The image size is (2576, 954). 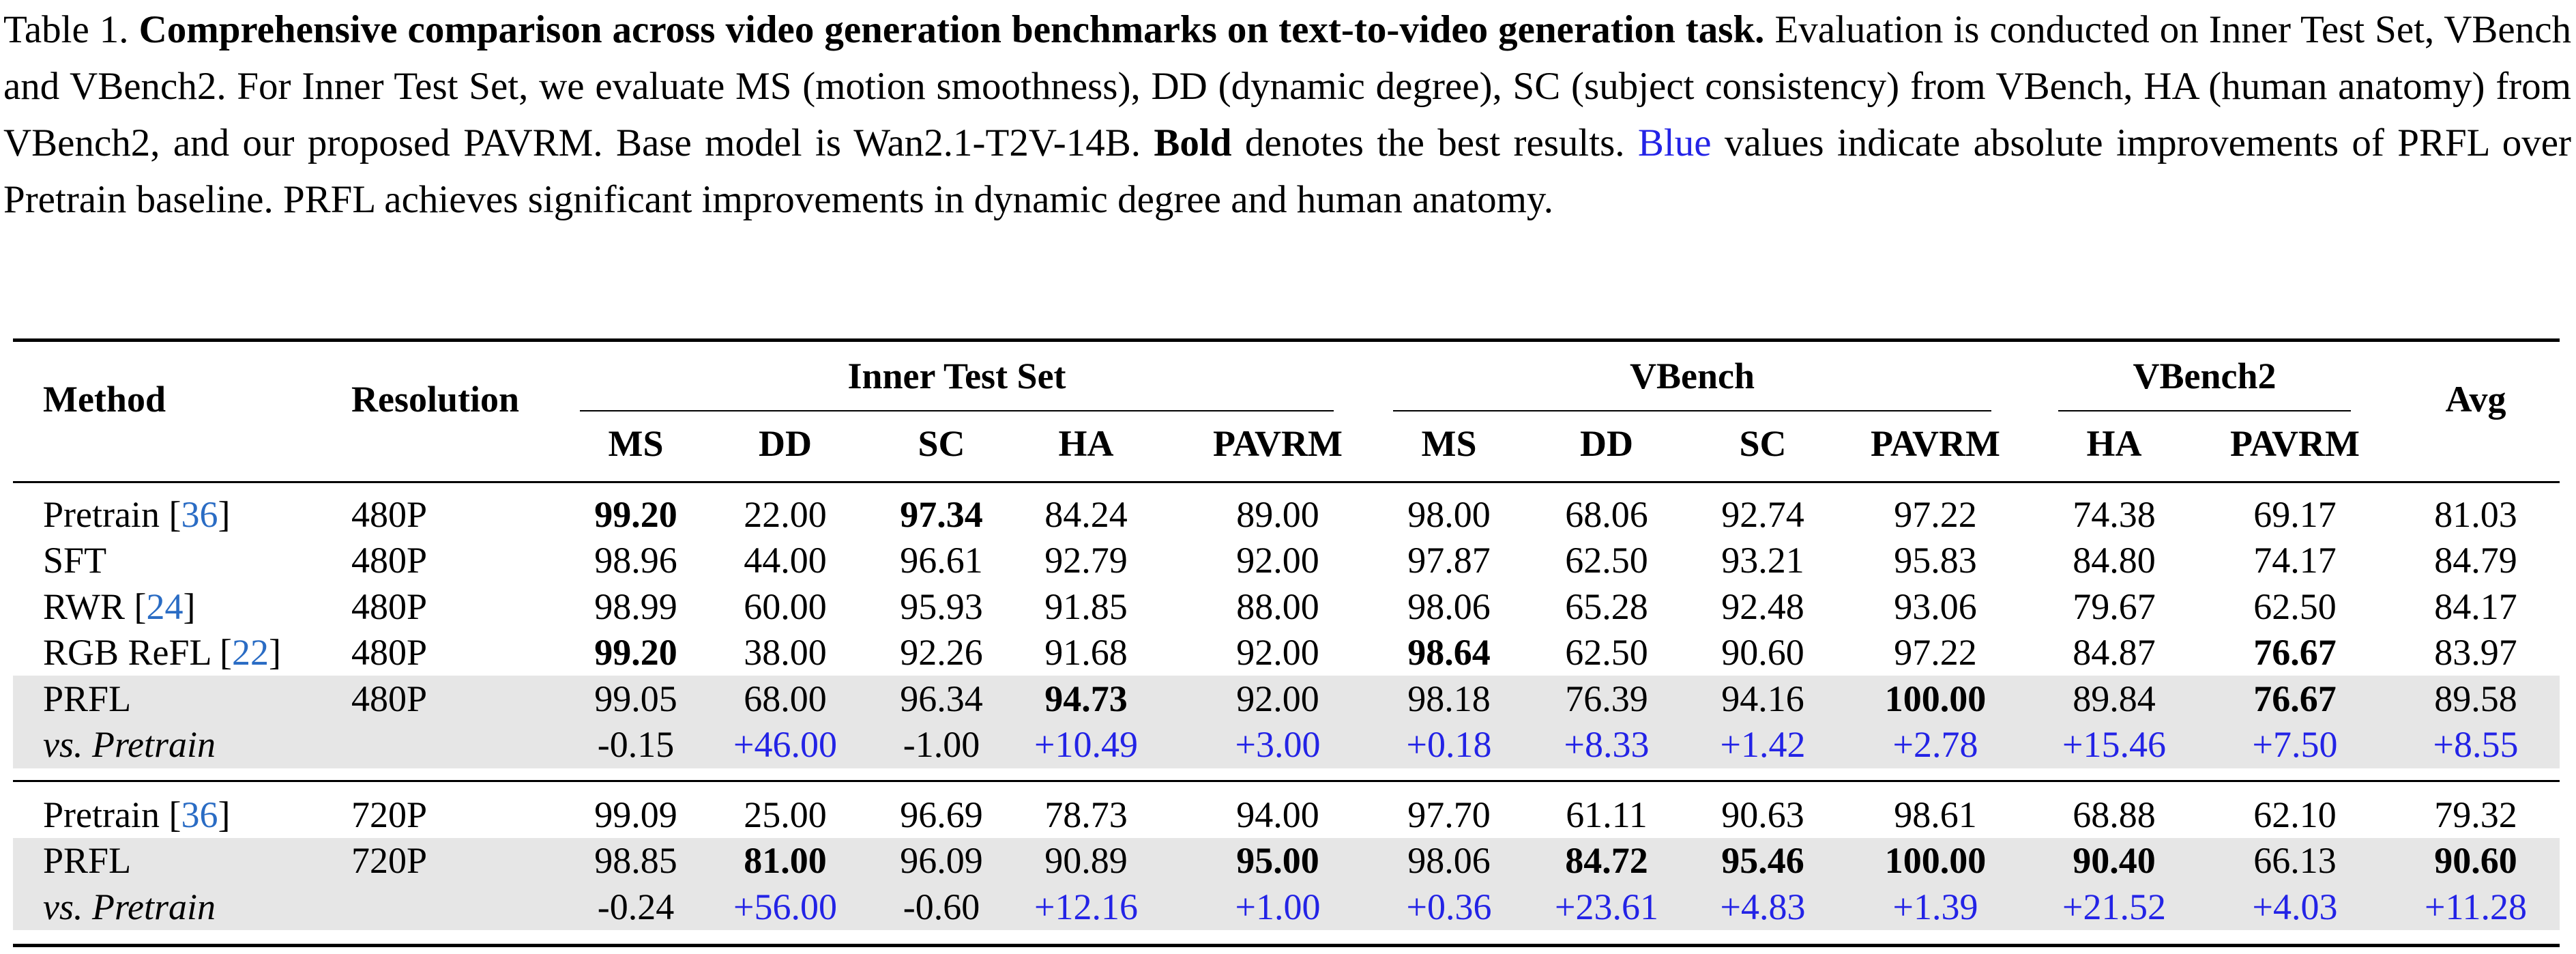 What do you see at coordinates (1935, 814) in the screenshot?
I see `value-cell: 98.61` at bounding box center [1935, 814].